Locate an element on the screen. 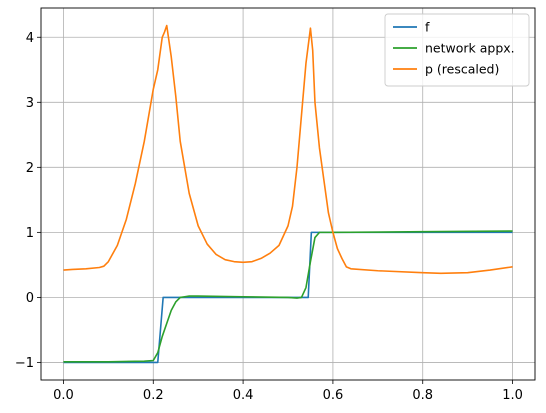 This screenshot has height=413, width=546. legend: f network appx. p (rescaled) is located at coordinates (457, 50).